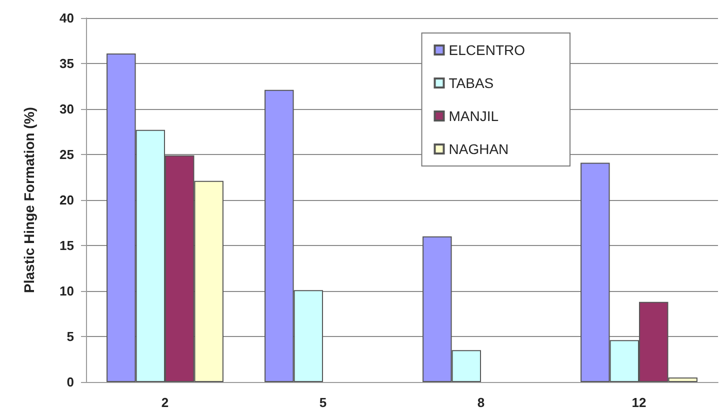 The width and height of the screenshot is (720, 413). Describe the element at coordinates (67, 18) in the screenshot. I see `y-tick-label: 40` at that location.